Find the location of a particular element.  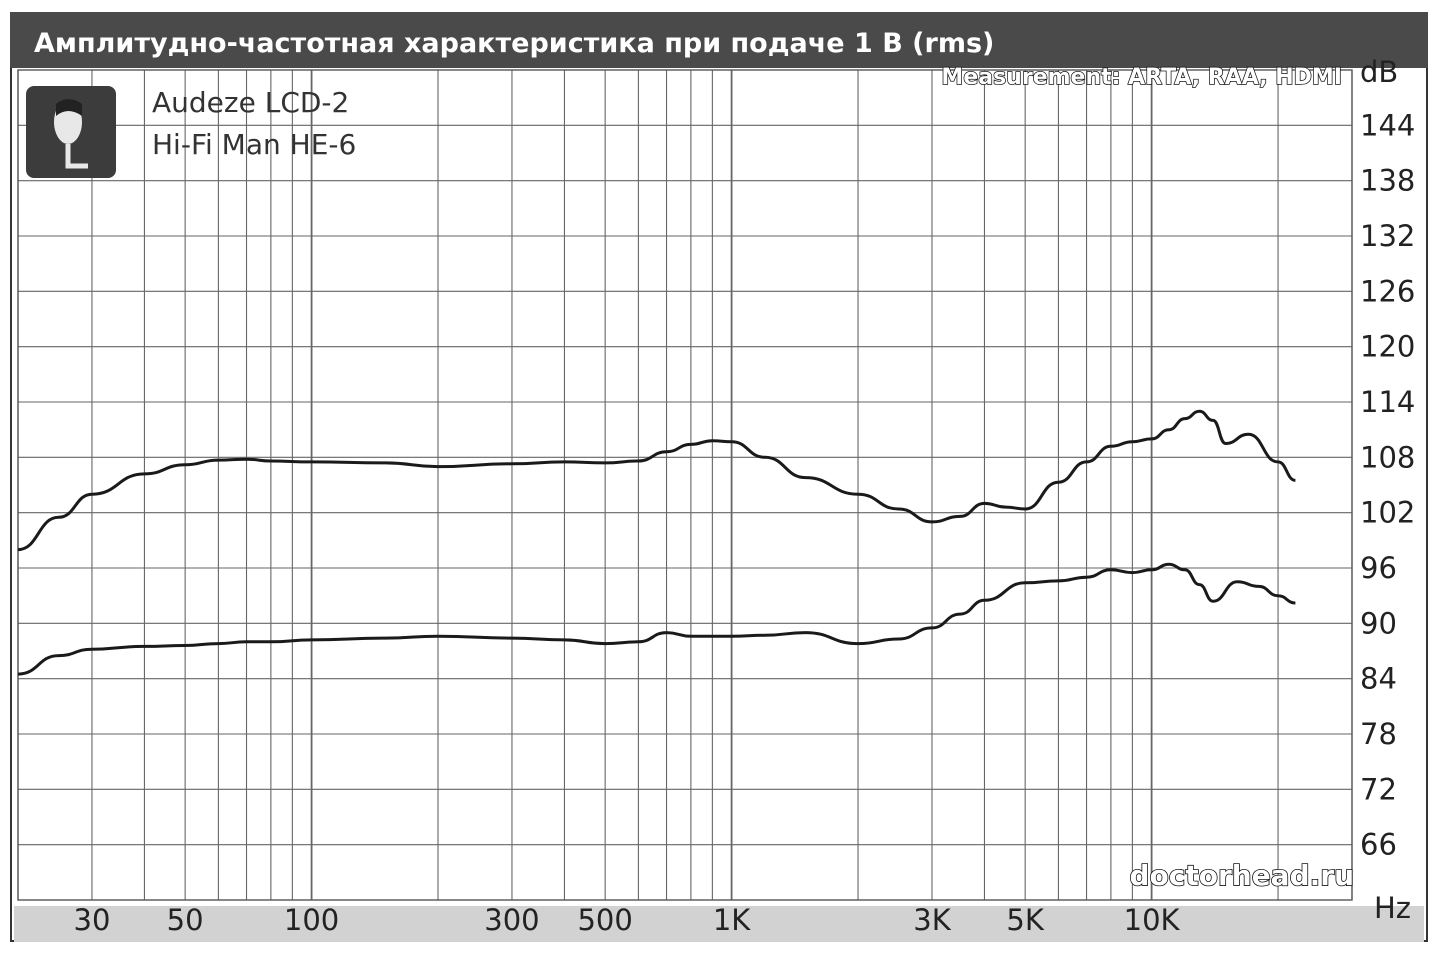

x-tick-label: 30 is located at coordinates (92, 920).